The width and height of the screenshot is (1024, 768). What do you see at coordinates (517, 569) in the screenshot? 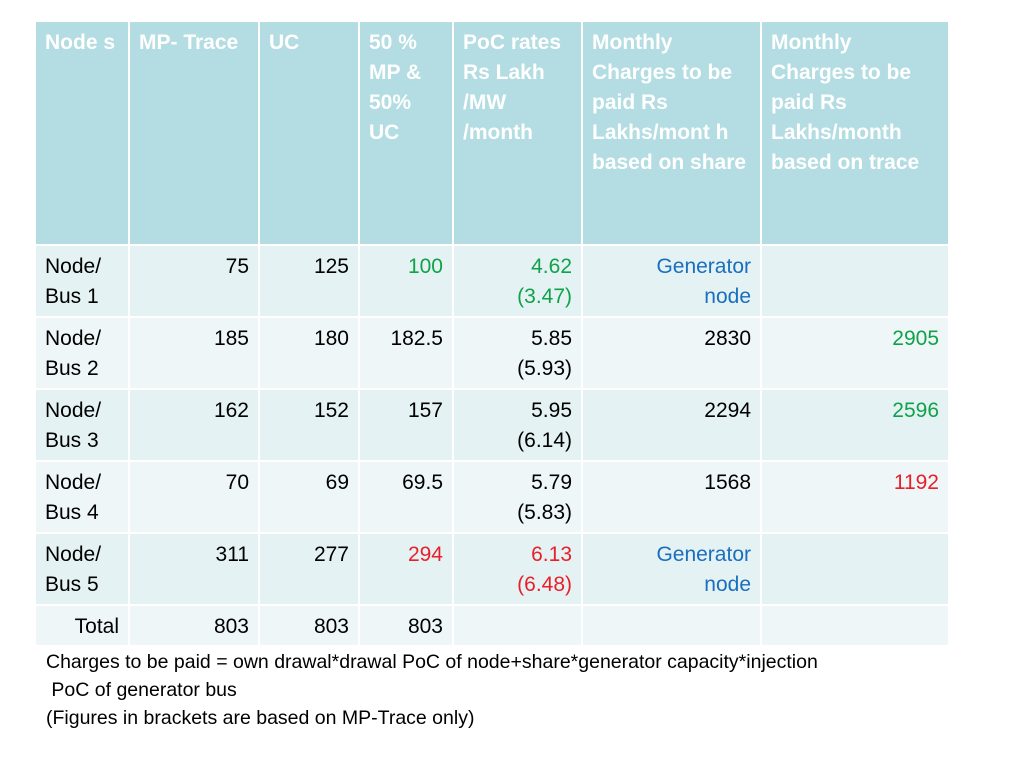
I see `poc-cell: 6.13 (6.48)` at bounding box center [517, 569].